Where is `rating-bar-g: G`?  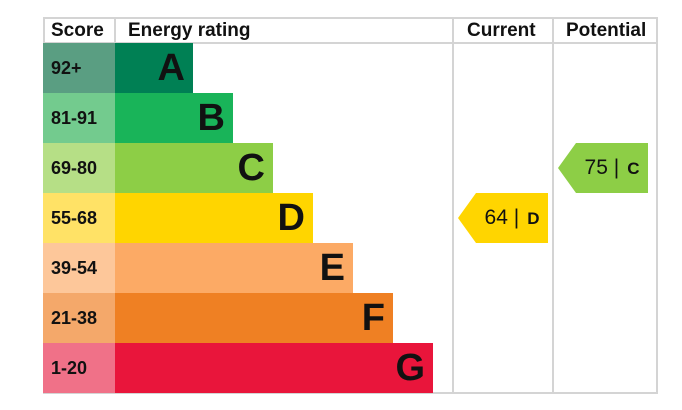 rating-bar-g: G is located at coordinates (274, 368).